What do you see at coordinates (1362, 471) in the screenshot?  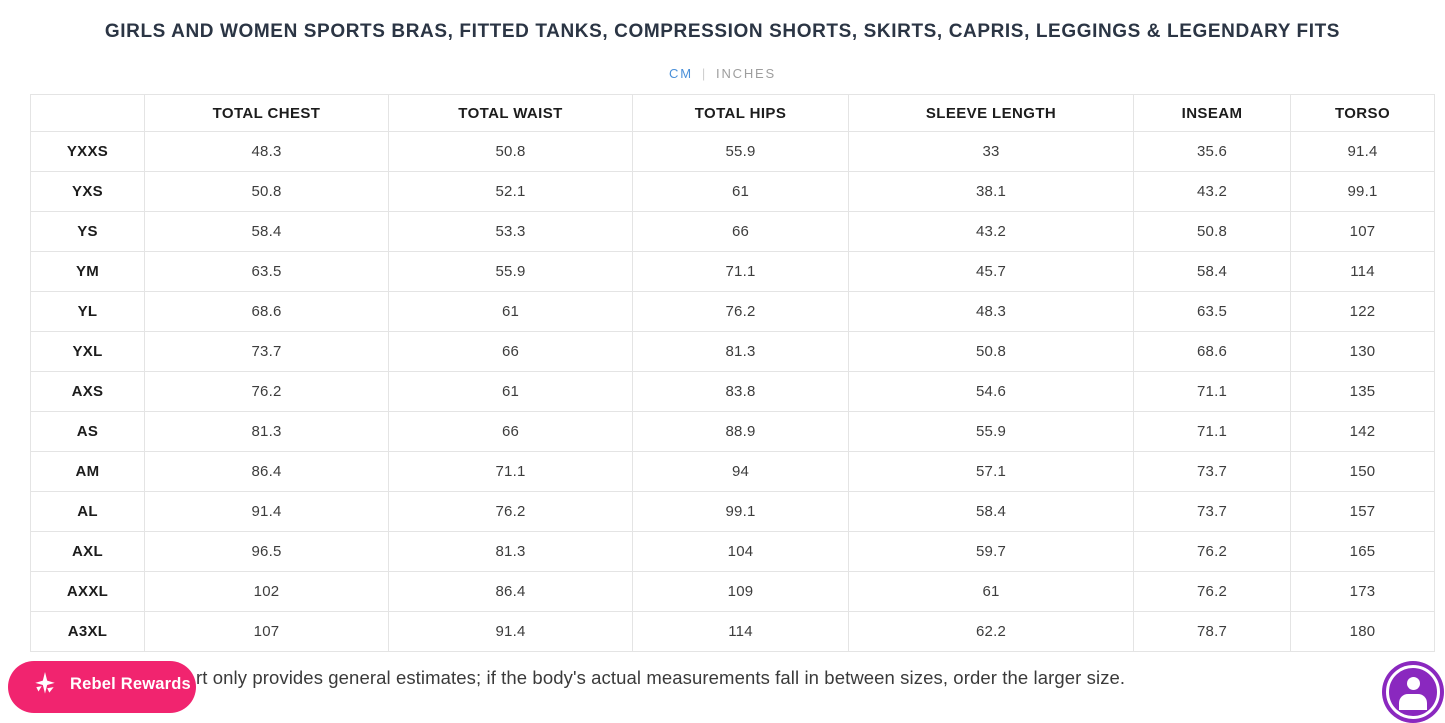 I see `measurement-cell: 150` at bounding box center [1362, 471].